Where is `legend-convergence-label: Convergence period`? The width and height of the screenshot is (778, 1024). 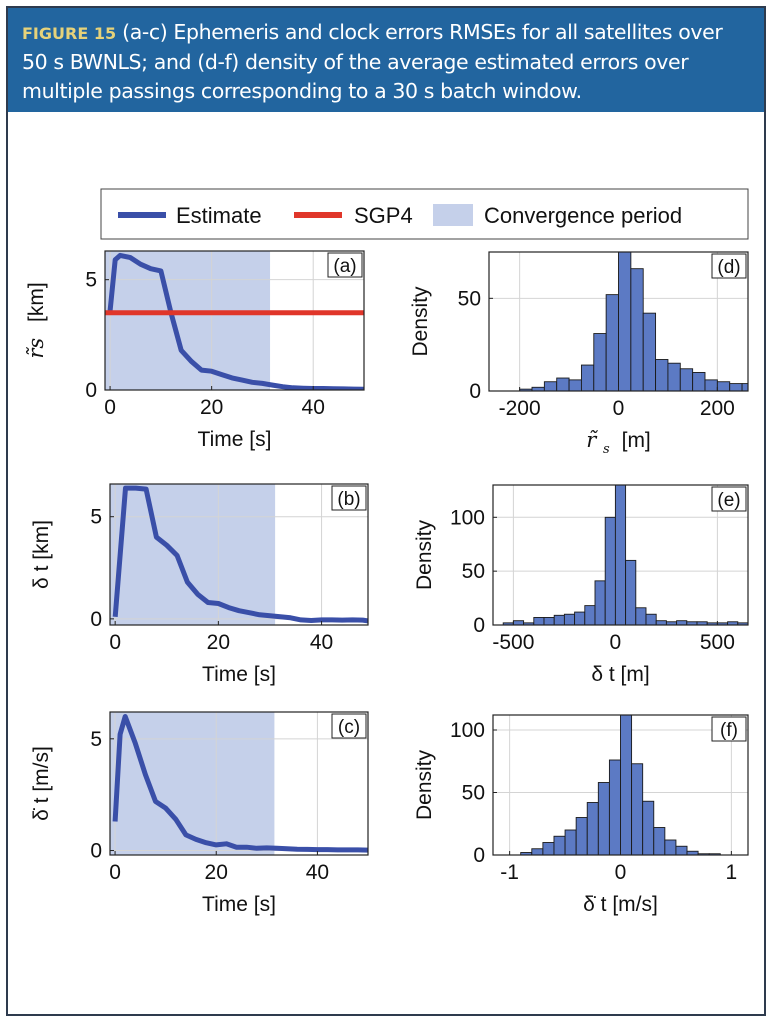
legend-convergence-label: Convergence period is located at coordinates (583, 215).